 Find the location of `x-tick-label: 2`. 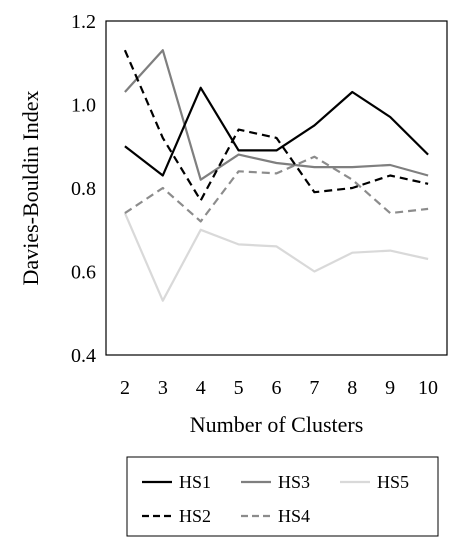

x-tick-label: 2 is located at coordinates (125, 388).